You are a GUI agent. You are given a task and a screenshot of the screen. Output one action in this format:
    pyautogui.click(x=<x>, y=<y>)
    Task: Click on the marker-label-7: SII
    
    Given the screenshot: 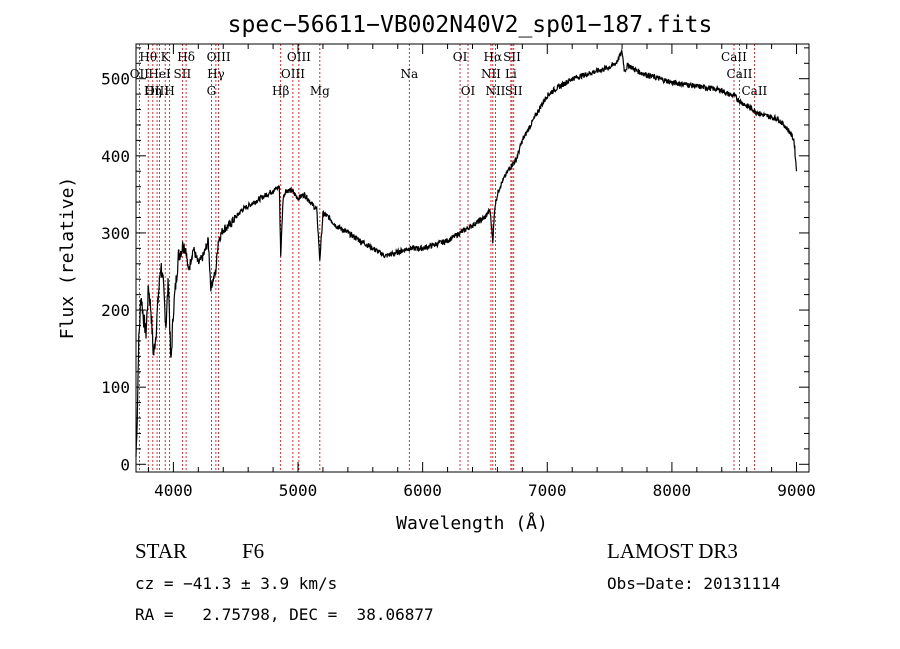 What is the action you would take?
    pyautogui.click(x=183, y=74)
    